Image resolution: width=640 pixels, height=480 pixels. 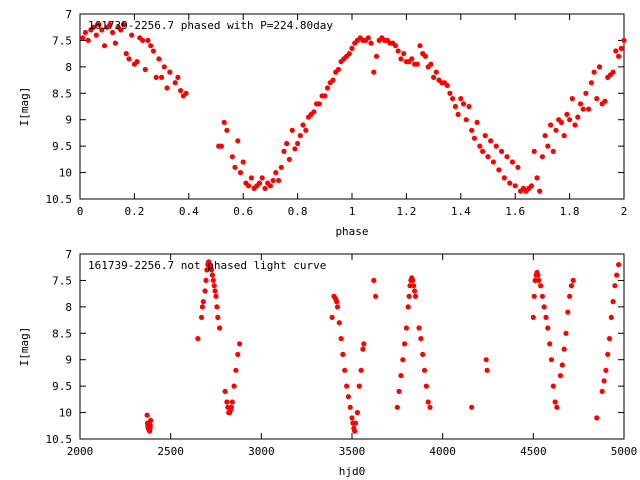 I want to click on phased-y-tick-label: 10, so click(x=65, y=173).